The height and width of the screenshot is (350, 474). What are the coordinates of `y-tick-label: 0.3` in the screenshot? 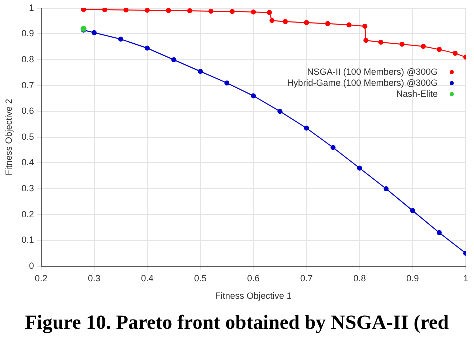 It's located at (28, 188).